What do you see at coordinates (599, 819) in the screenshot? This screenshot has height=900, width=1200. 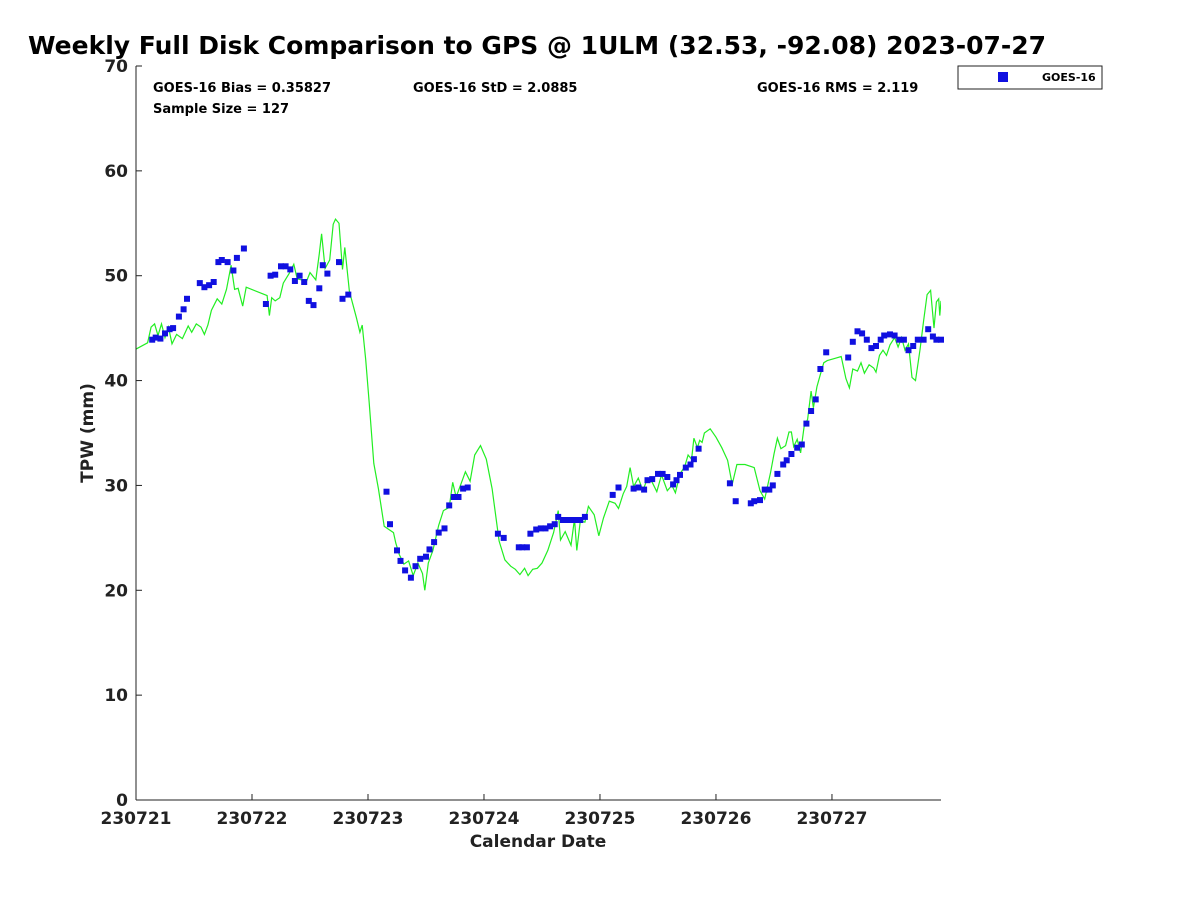 I see `x-tick-label: 230725` at bounding box center [599, 819].